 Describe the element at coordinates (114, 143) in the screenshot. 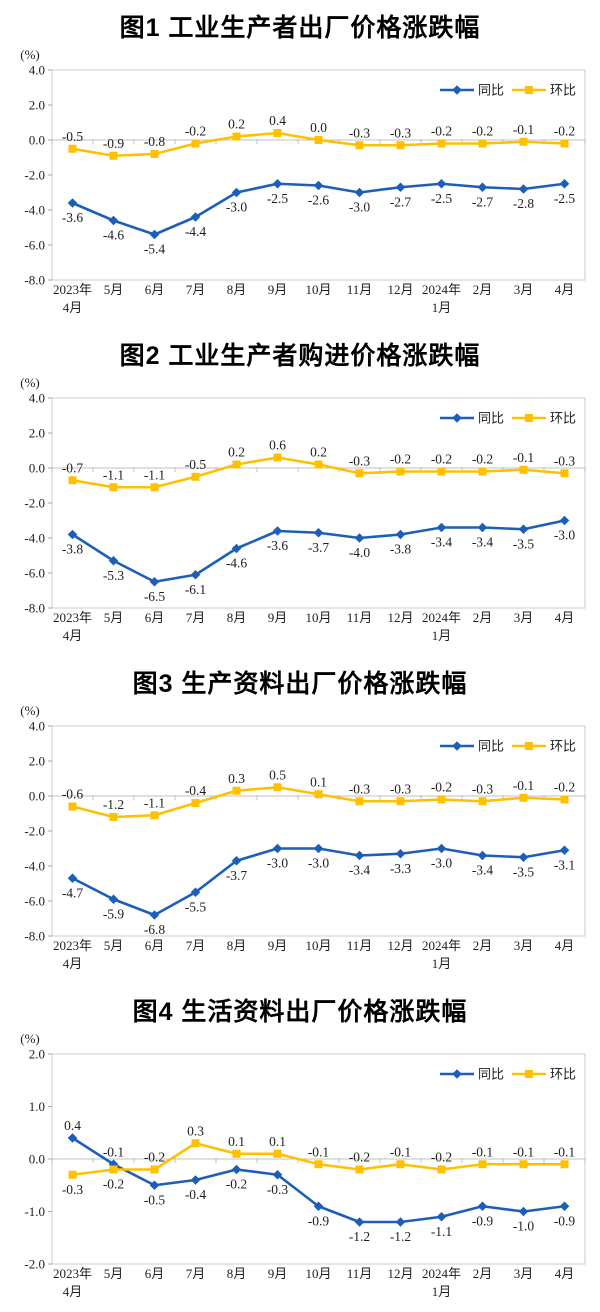

I see `data-label: -0.9` at that location.